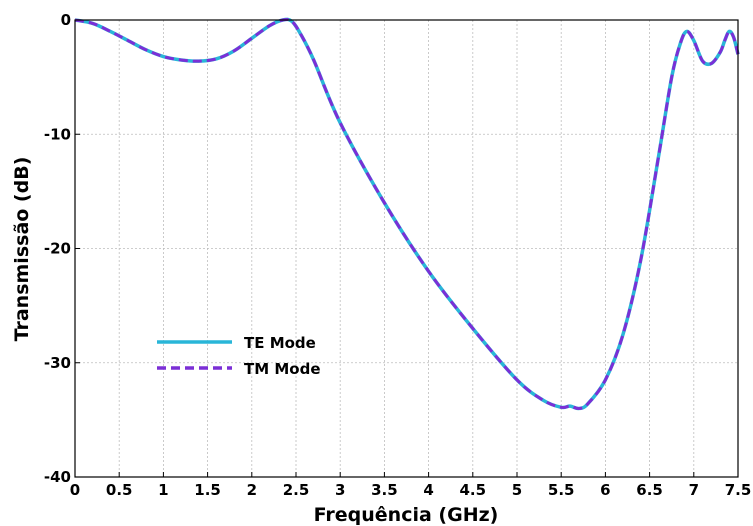 This screenshot has height=526, width=753. What do you see at coordinates (57, 363) in the screenshot?
I see `y-tick-label: -30` at bounding box center [57, 363].